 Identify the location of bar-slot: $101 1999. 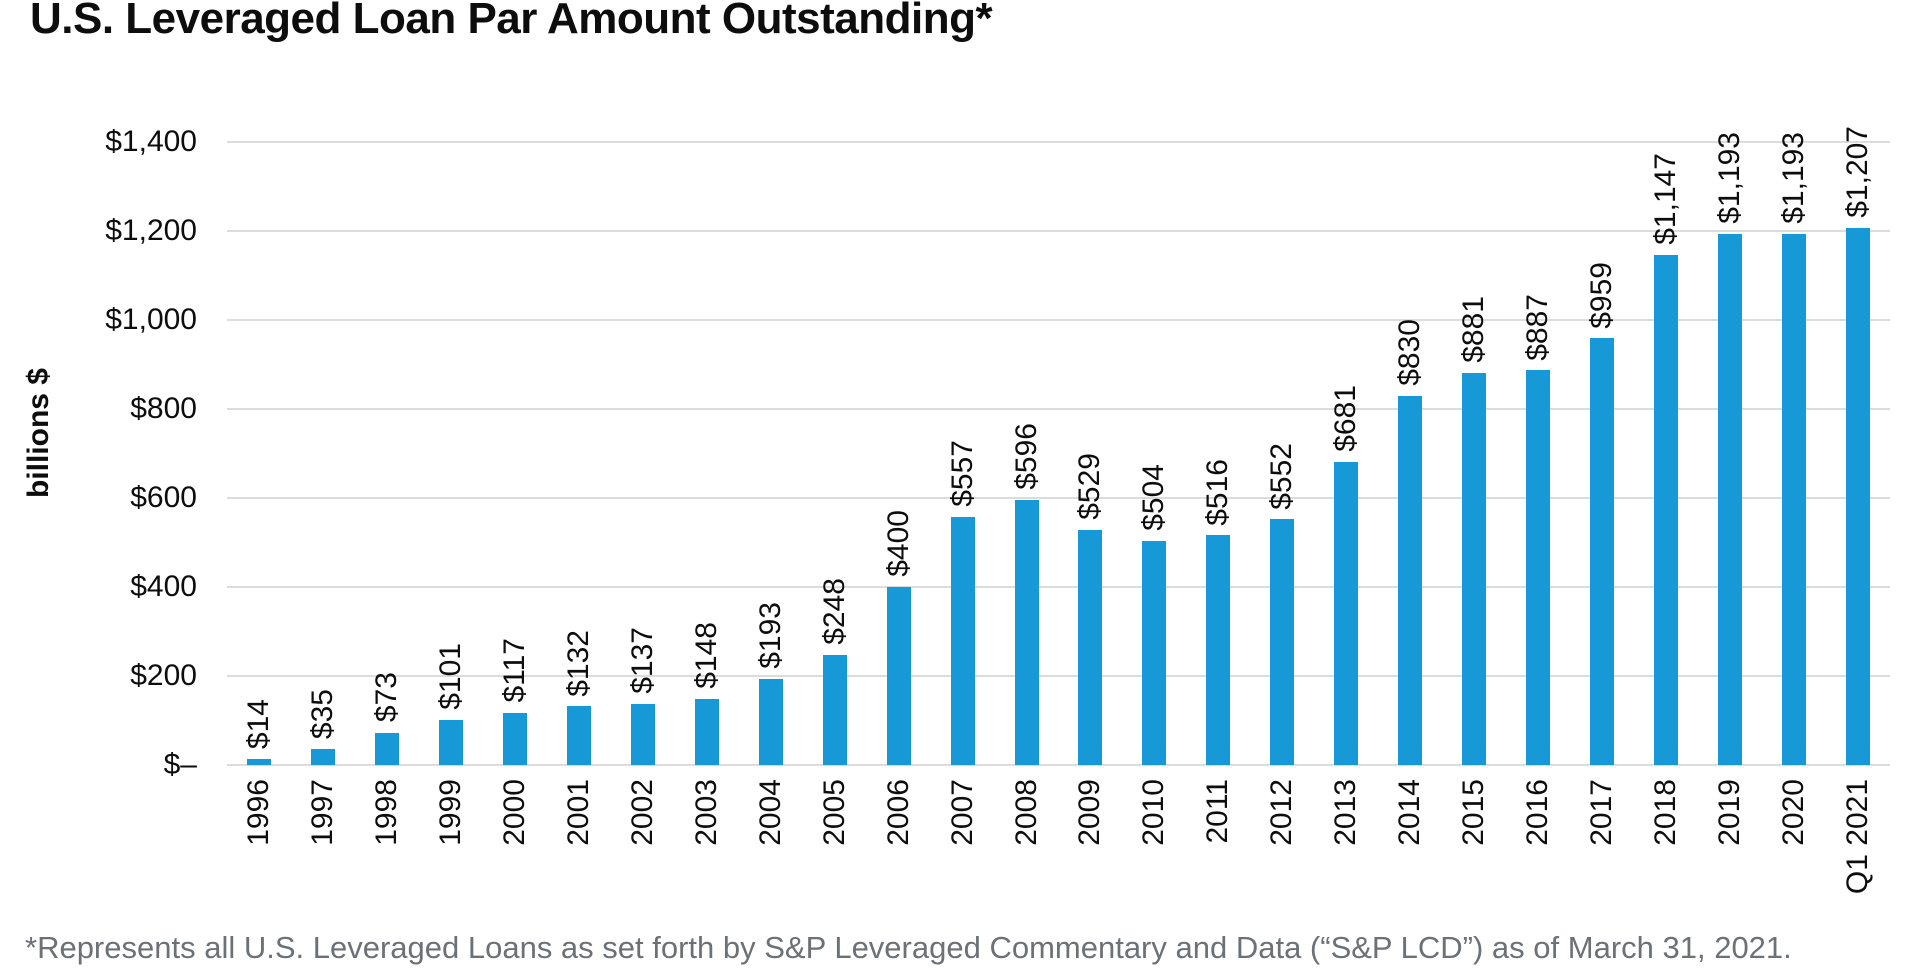
(451, 493).